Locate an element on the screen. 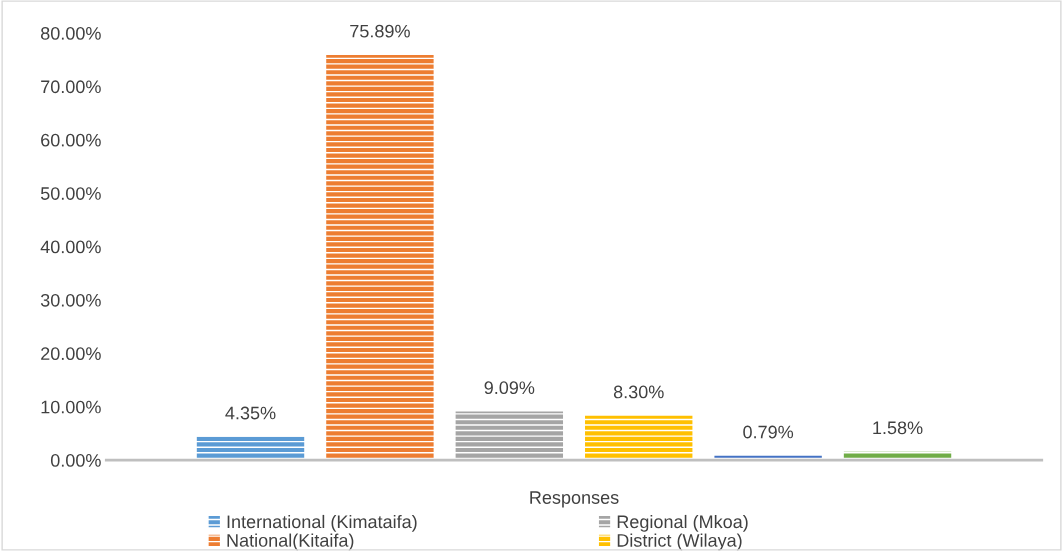  legend-label: District (Wilaya) is located at coordinates (679, 542).